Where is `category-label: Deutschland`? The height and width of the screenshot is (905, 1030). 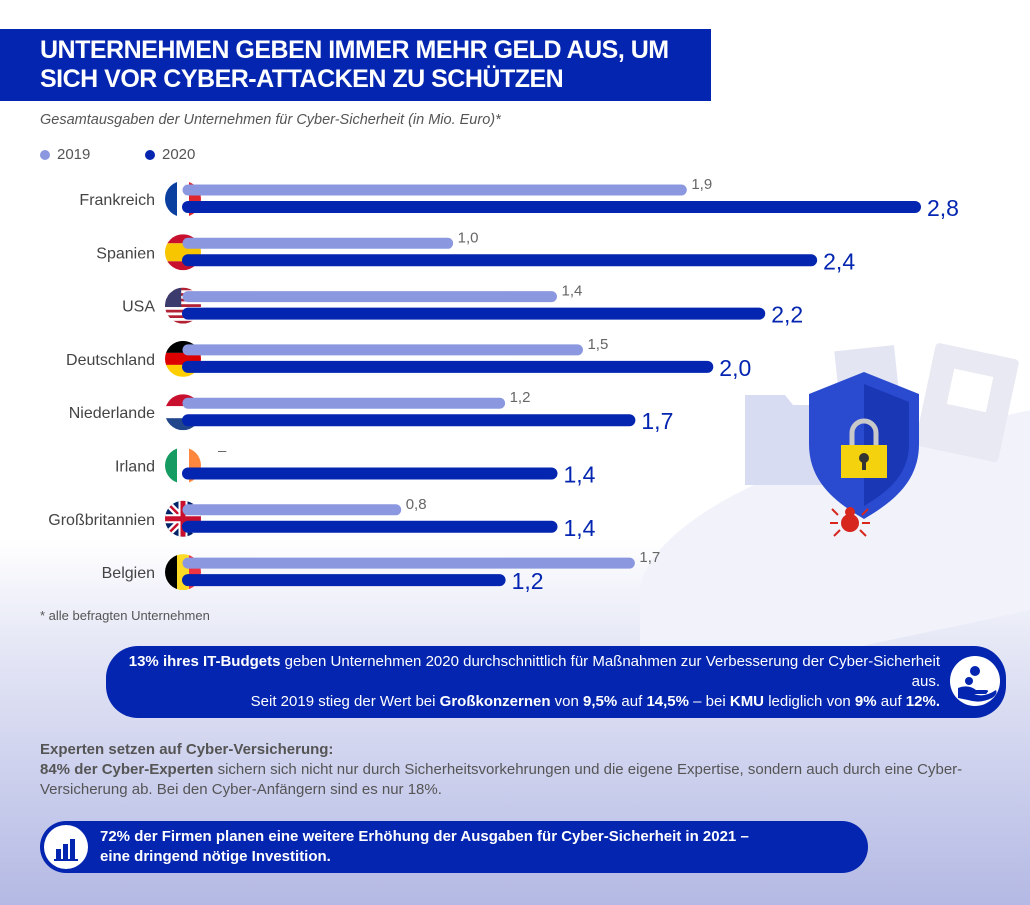
category-label: Deutschland is located at coordinates (110, 360).